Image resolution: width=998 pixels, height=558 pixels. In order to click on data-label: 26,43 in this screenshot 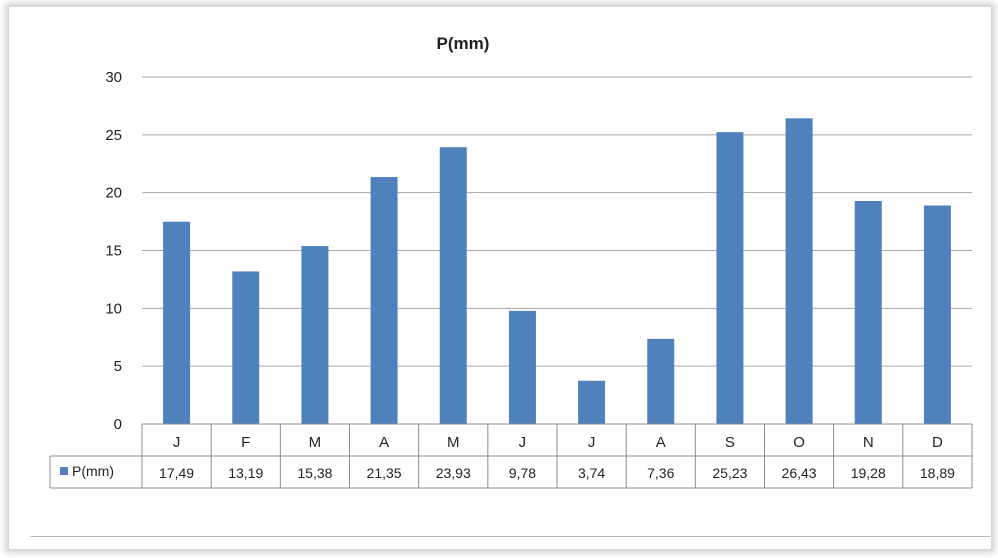, I will do `click(799, 473)`.